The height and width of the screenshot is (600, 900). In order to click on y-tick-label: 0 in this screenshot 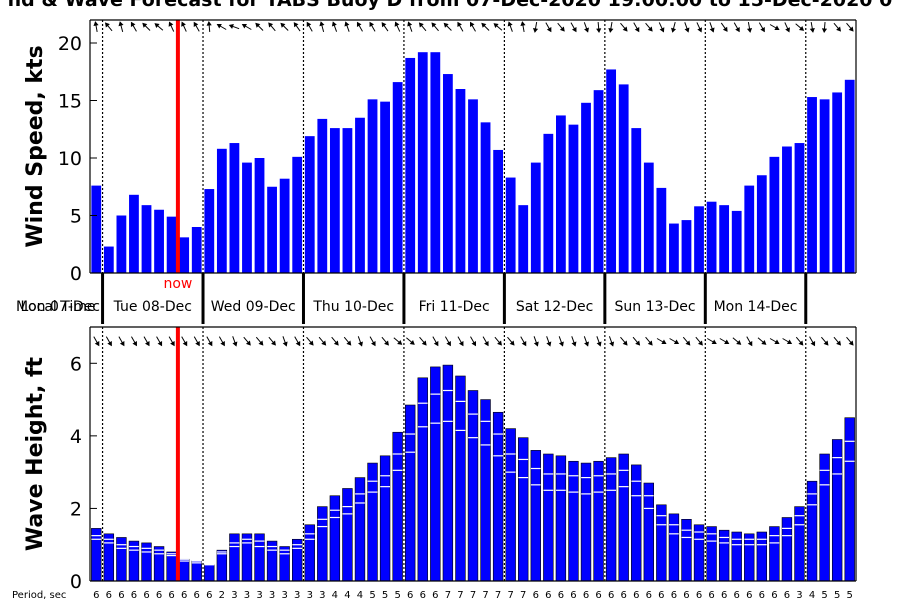, I will do `click(76, 582)`.